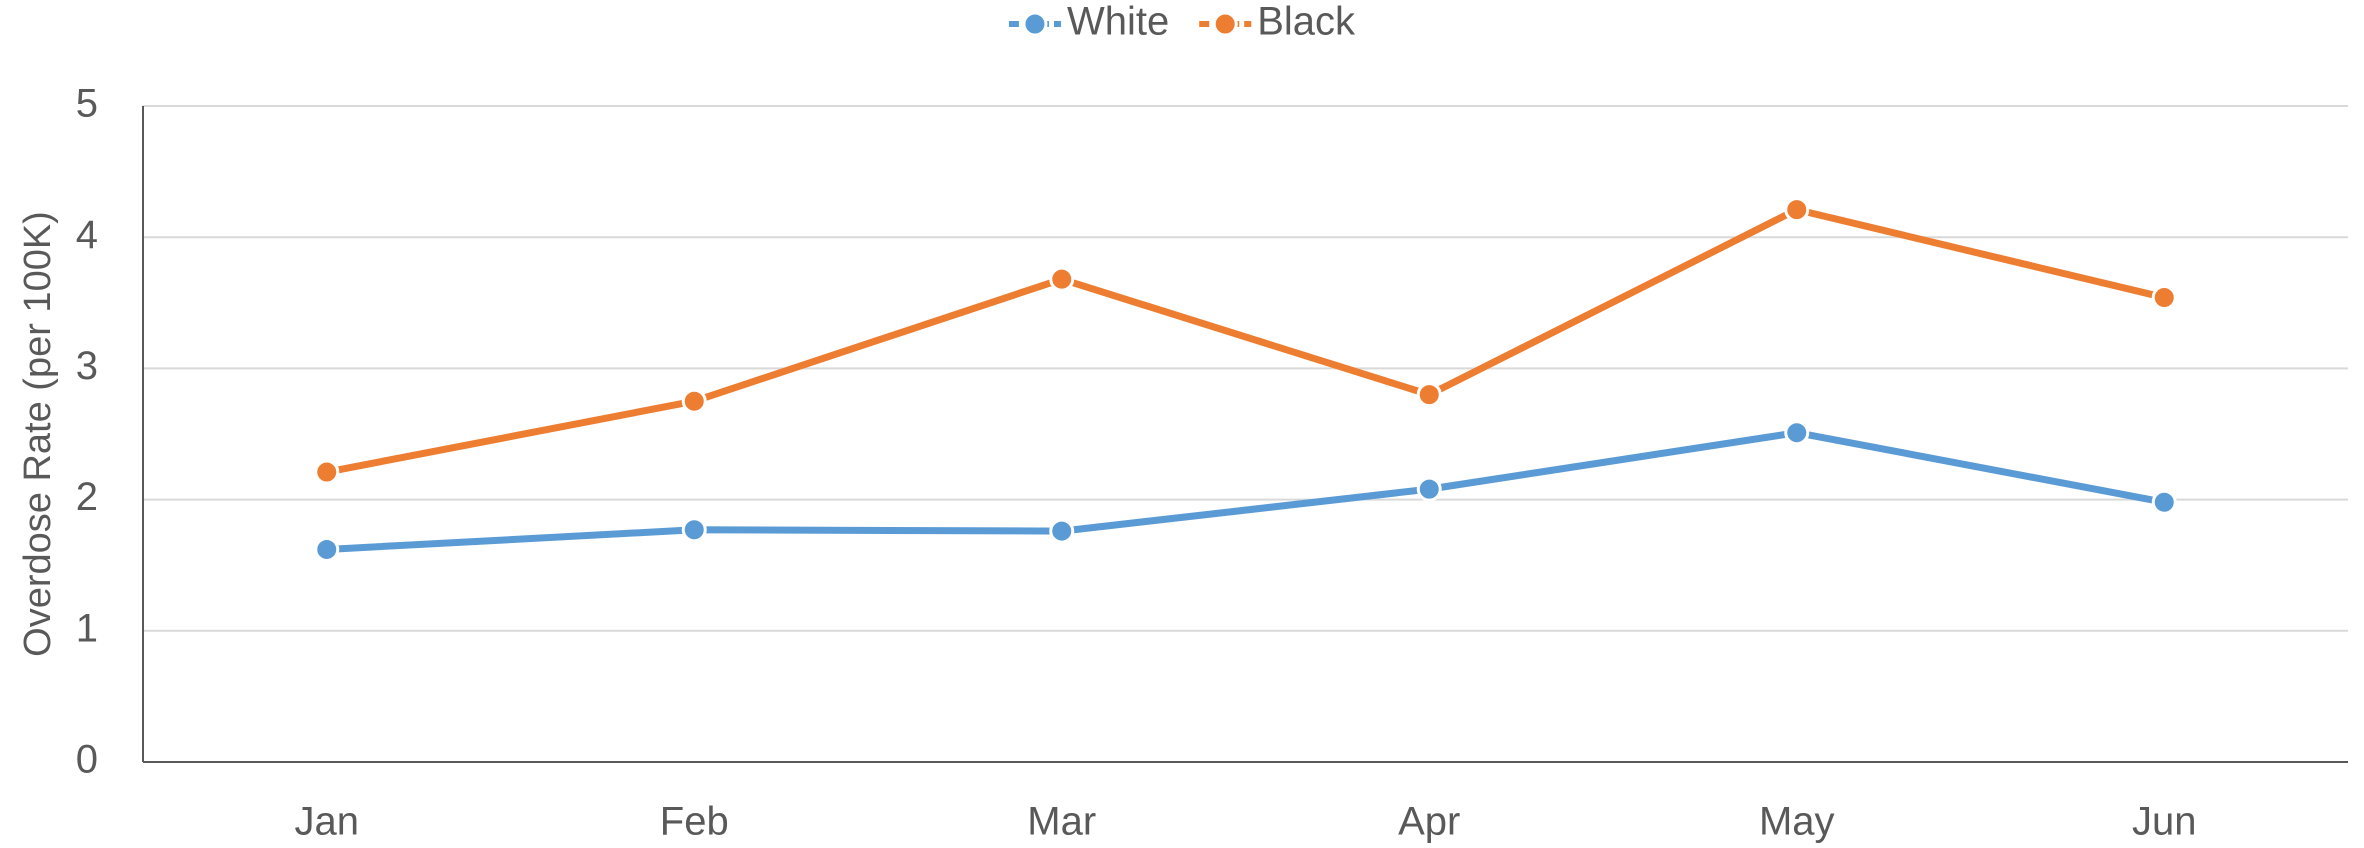 Image resolution: width=2364 pixels, height=848 pixels. Describe the element at coordinates (87, 235) in the screenshot. I see `y-tick-label: 4` at that location.